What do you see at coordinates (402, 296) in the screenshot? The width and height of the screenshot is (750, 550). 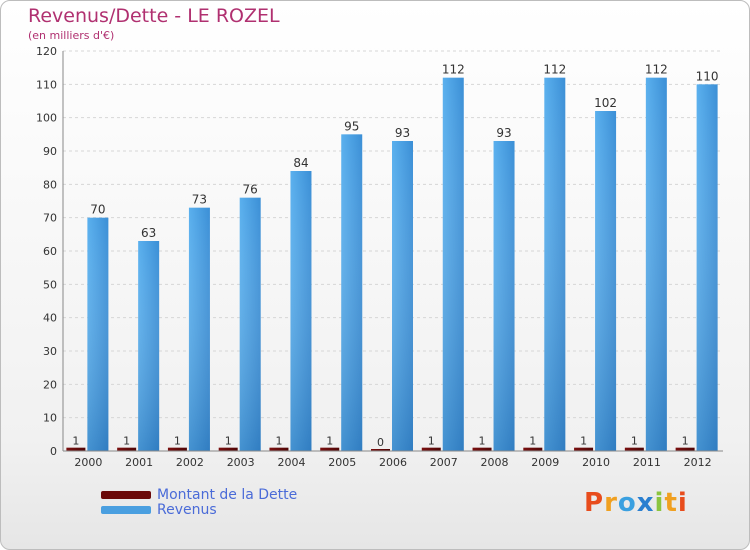 I see `bar-revenus-shade-2006` at bounding box center [402, 296].